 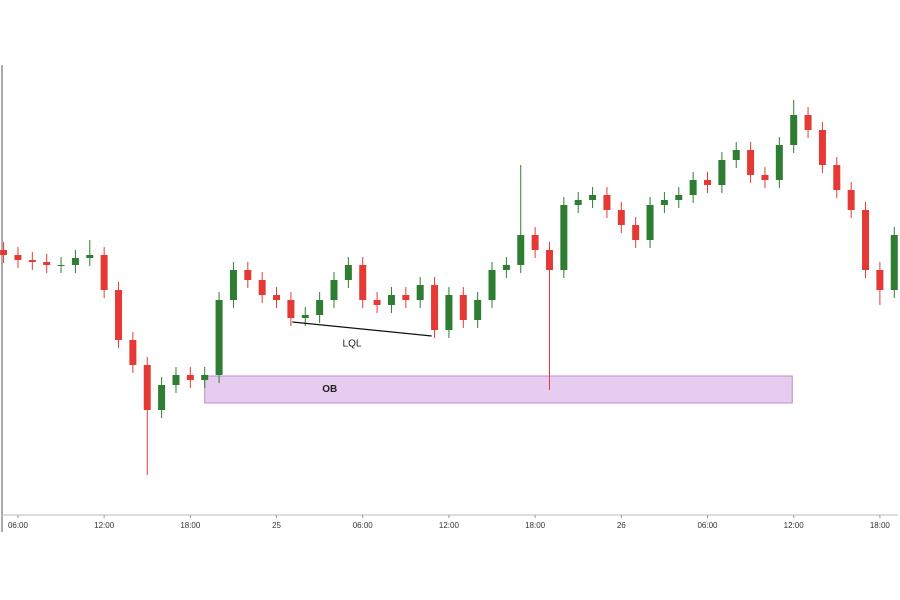 I want to click on x-tick-label: 25, so click(x=276, y=525).